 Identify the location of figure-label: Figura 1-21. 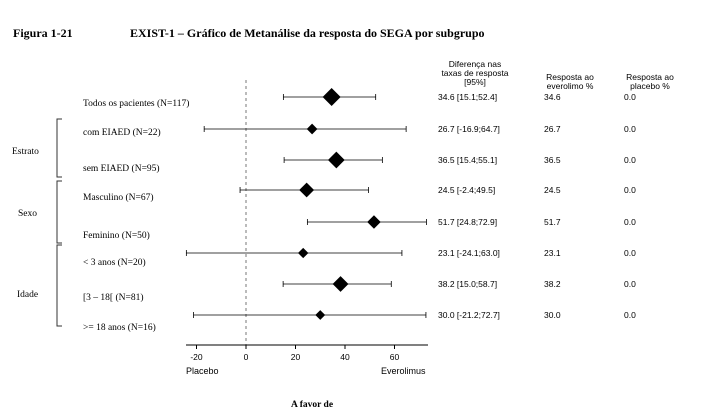
(43, 33).